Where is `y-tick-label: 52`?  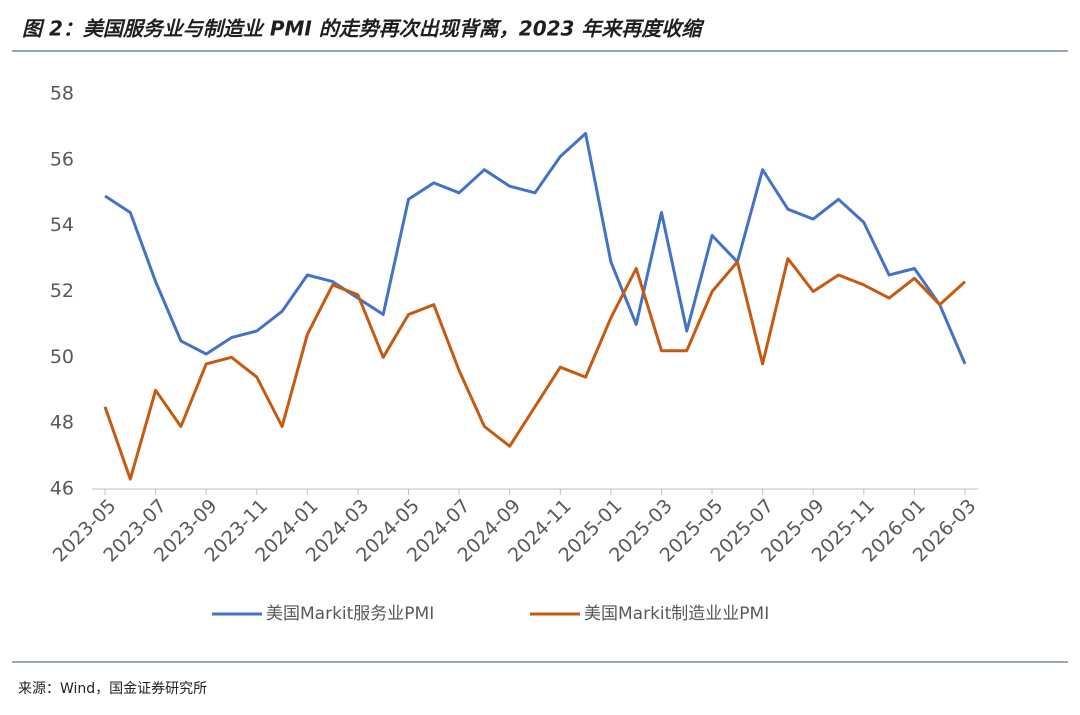
y-tick-label: 52 is located at coordinates (62, 291).